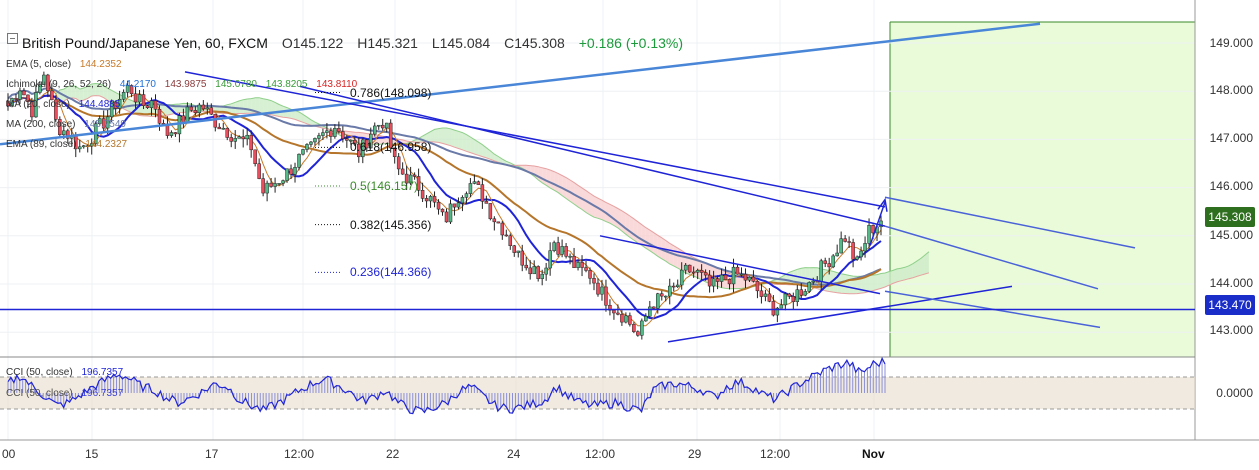 This screenshot has height=470, width=1259. Describe the element at coordinates (64, 372) in the screenshot. I see `legend-cci: CCI (50, close) 196.7357` at that location.